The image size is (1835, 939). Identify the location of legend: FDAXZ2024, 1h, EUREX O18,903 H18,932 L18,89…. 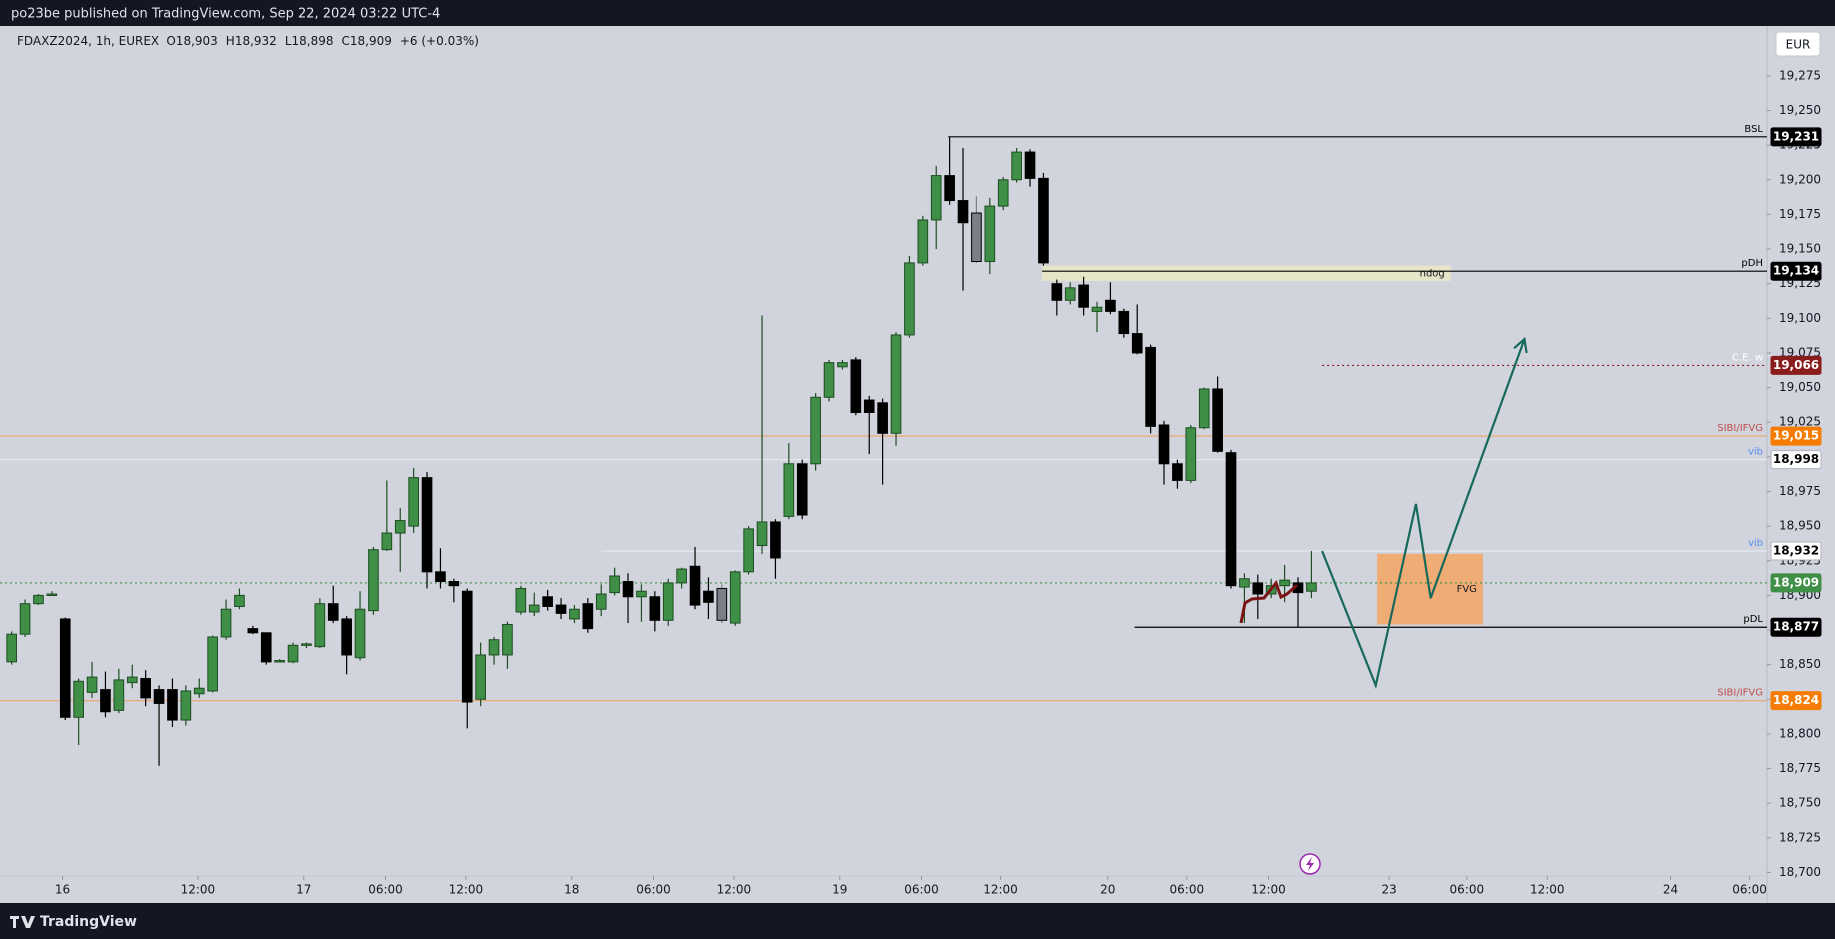
(248, 41).